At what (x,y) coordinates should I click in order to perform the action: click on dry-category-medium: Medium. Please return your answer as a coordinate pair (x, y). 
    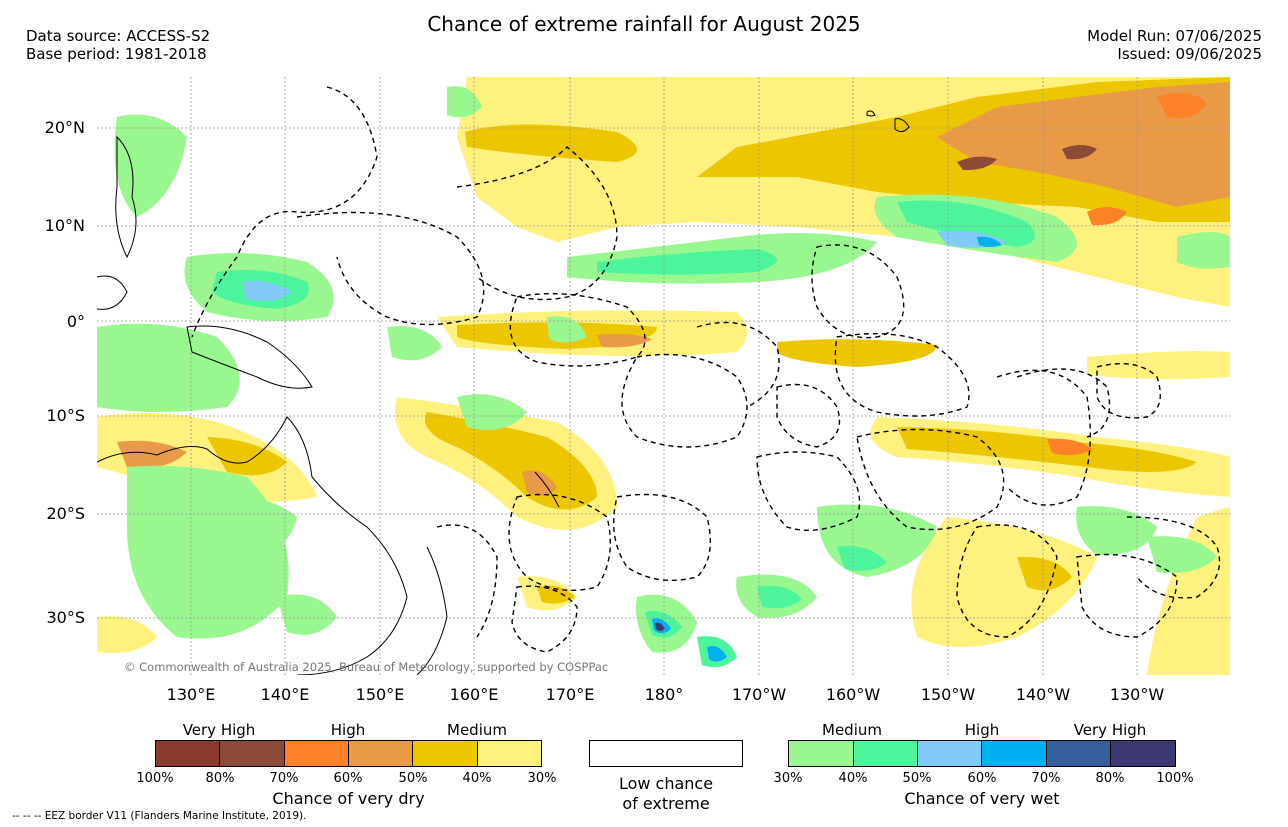
    Looking at the image, I should click on (477, 730).